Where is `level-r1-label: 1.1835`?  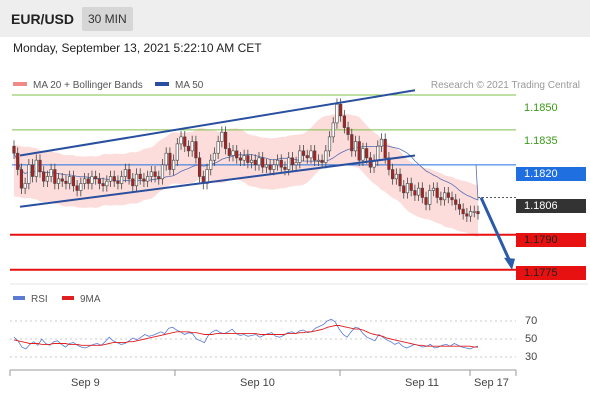 level-r1-label: 1.1835 is located at coordinates (541, 141).